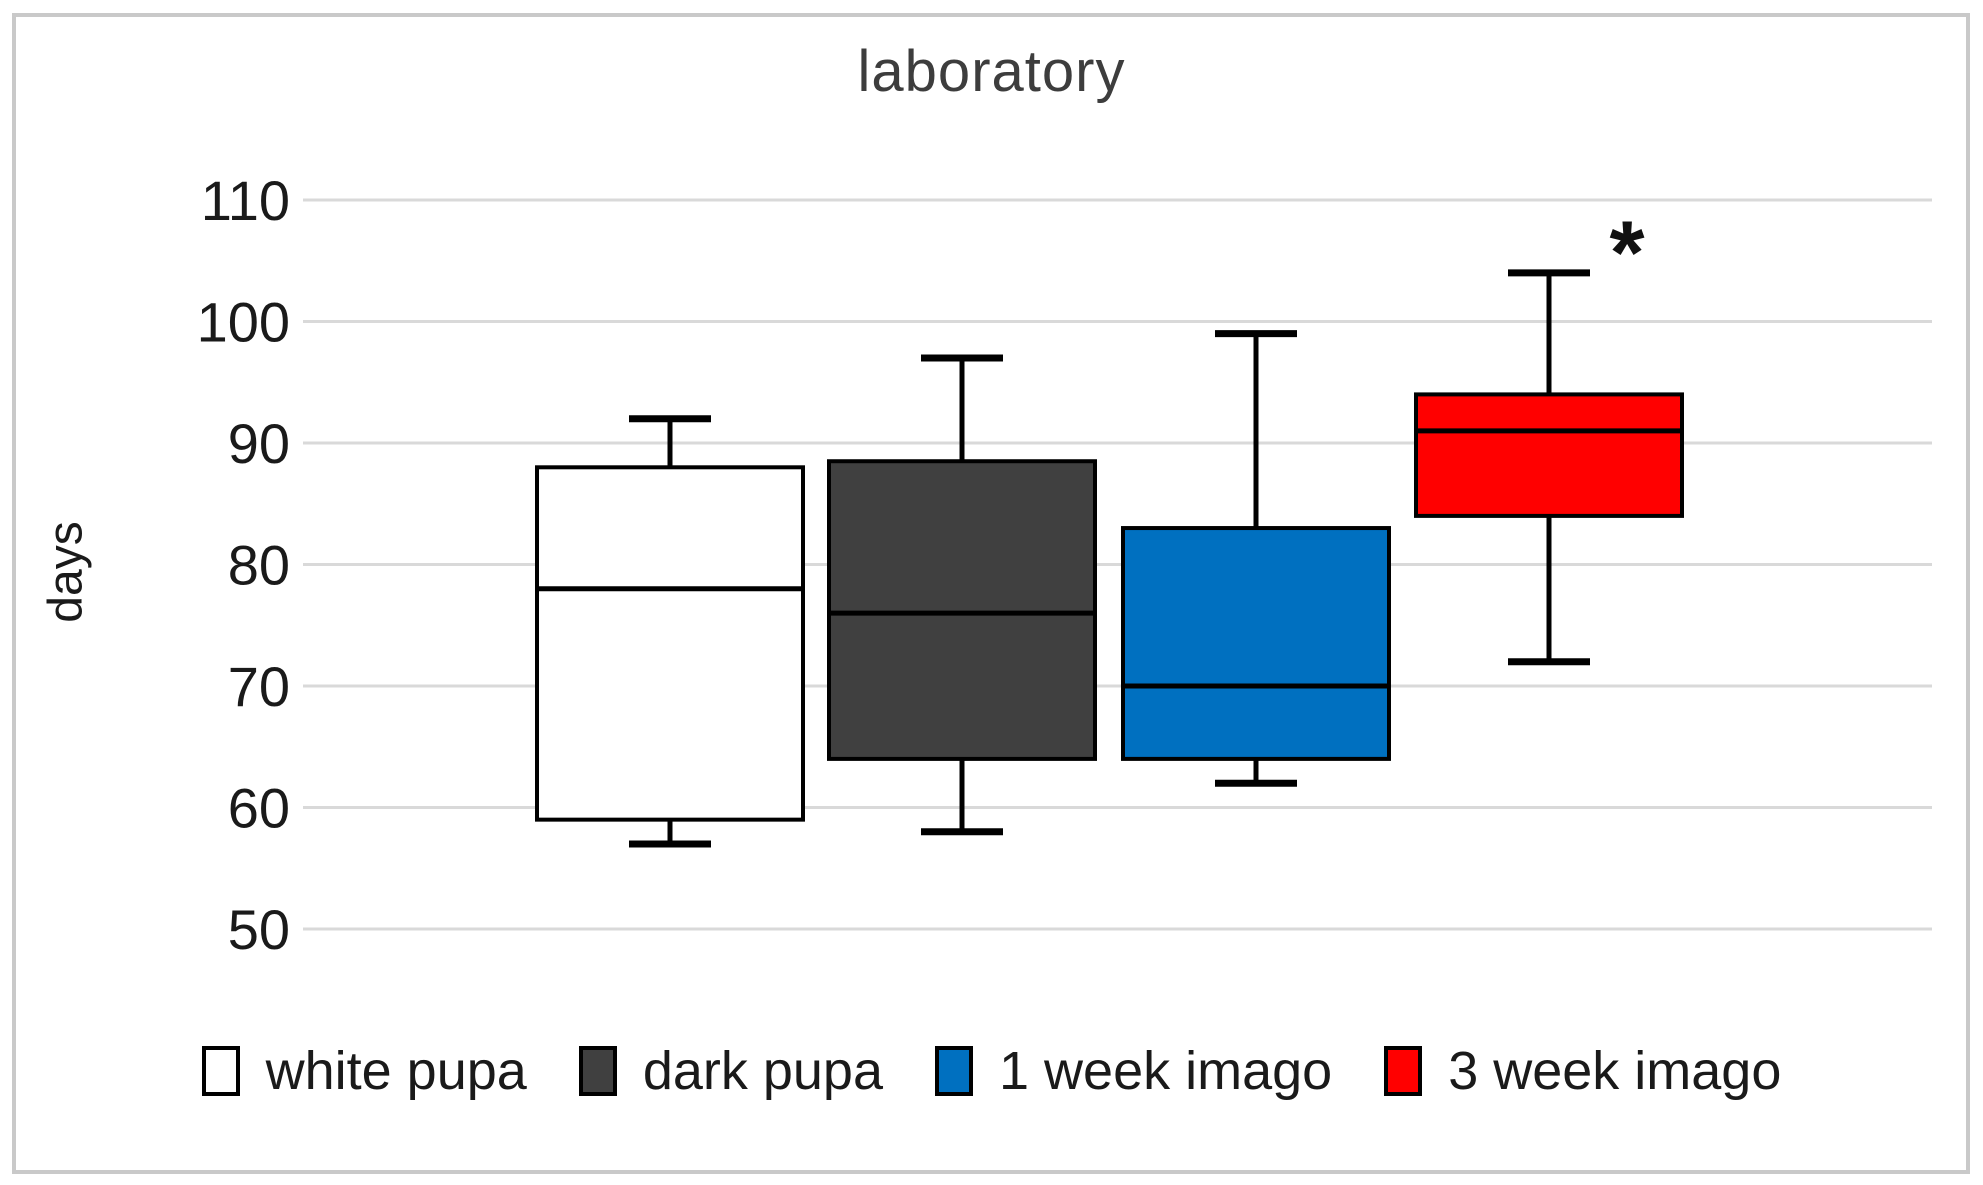 The width and height of the screenshot is (1983, 1185). I want to click on legend-item-3-week-imago: 3 week imago, so click(1582, 1071).